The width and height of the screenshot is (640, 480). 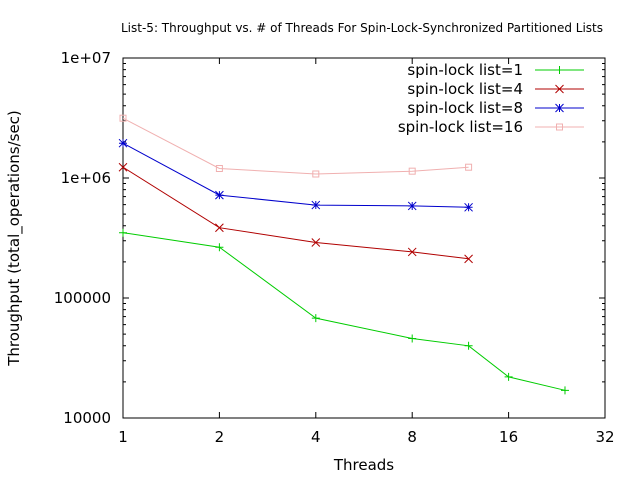 I want to click on y-tick-label: 100000, so click(x=82, y=298).